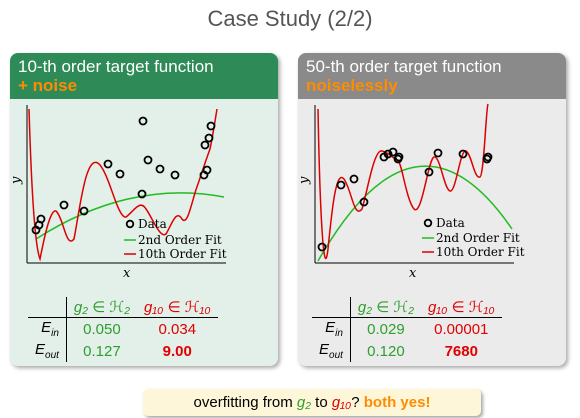 The width and height of the screenshot is (580, 418). Describe the element at coordinates (386, 351) in the screenshot. I see `eout-g2-value: 0.120` at that location.